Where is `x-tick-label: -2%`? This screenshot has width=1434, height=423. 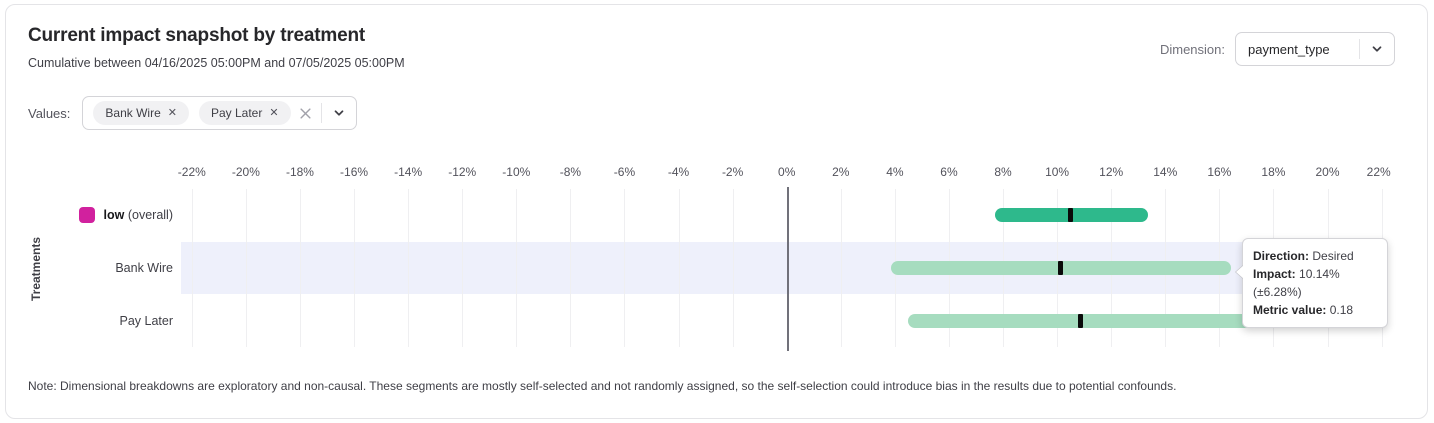 x-tick-label: -2% is located at coordinates (732, 172).